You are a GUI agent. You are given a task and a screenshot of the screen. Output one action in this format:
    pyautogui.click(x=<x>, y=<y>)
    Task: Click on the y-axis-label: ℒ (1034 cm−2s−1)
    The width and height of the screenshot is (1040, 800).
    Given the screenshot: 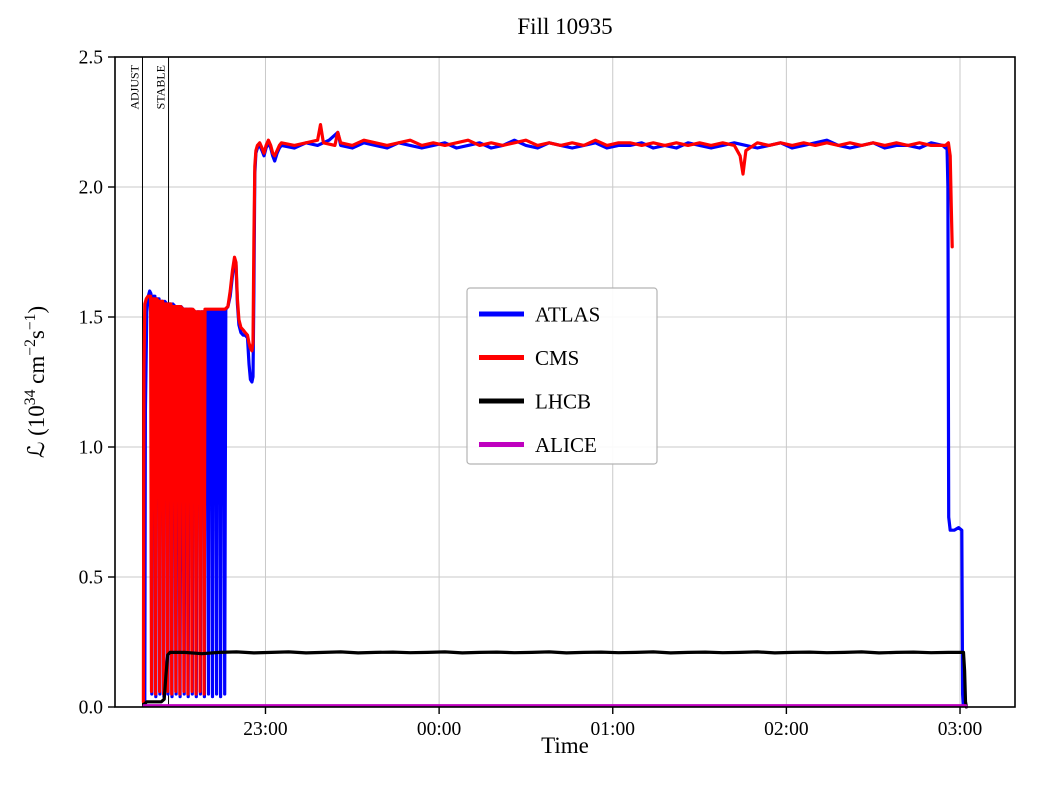 What is the action you would take?
    pyautogui.click(x=36, y=382)
    